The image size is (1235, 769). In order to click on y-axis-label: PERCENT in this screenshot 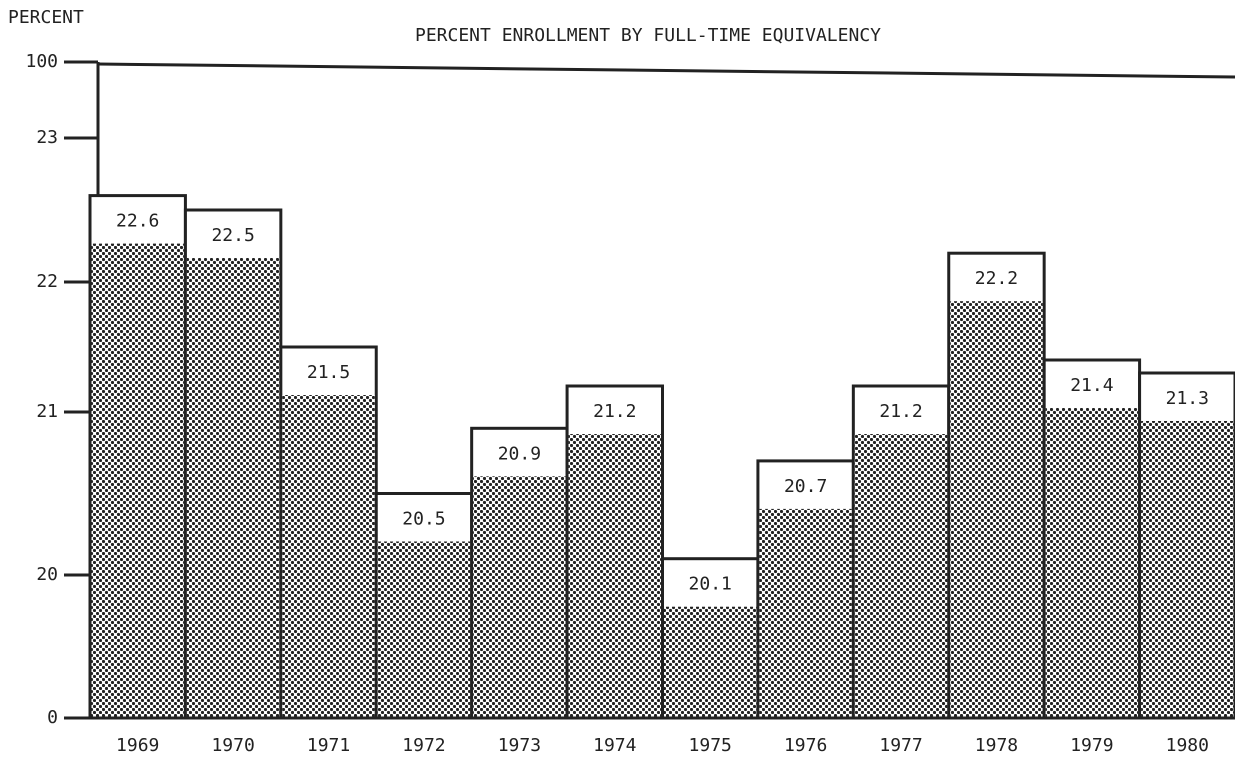, I will do `click(46, 17)`.